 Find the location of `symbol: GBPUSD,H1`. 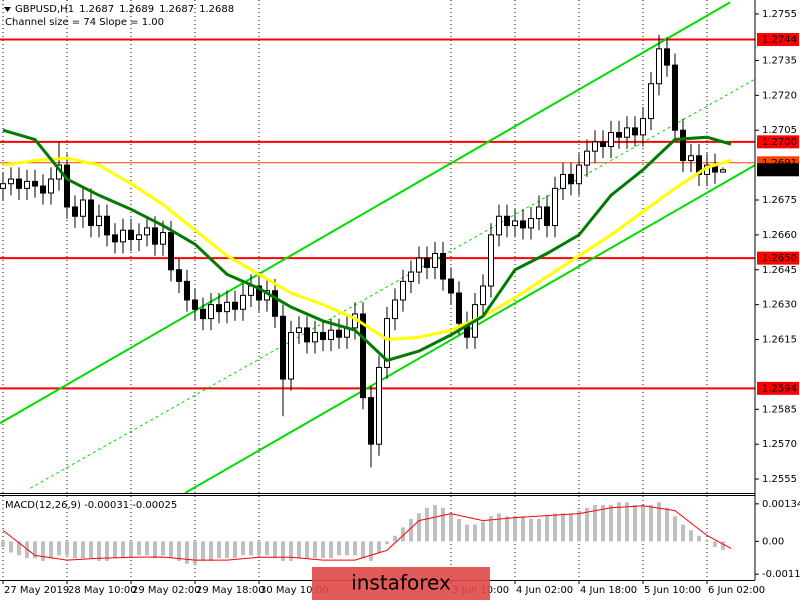

symbol: GBPUSD,H1 is located at coordinates (44, 9).